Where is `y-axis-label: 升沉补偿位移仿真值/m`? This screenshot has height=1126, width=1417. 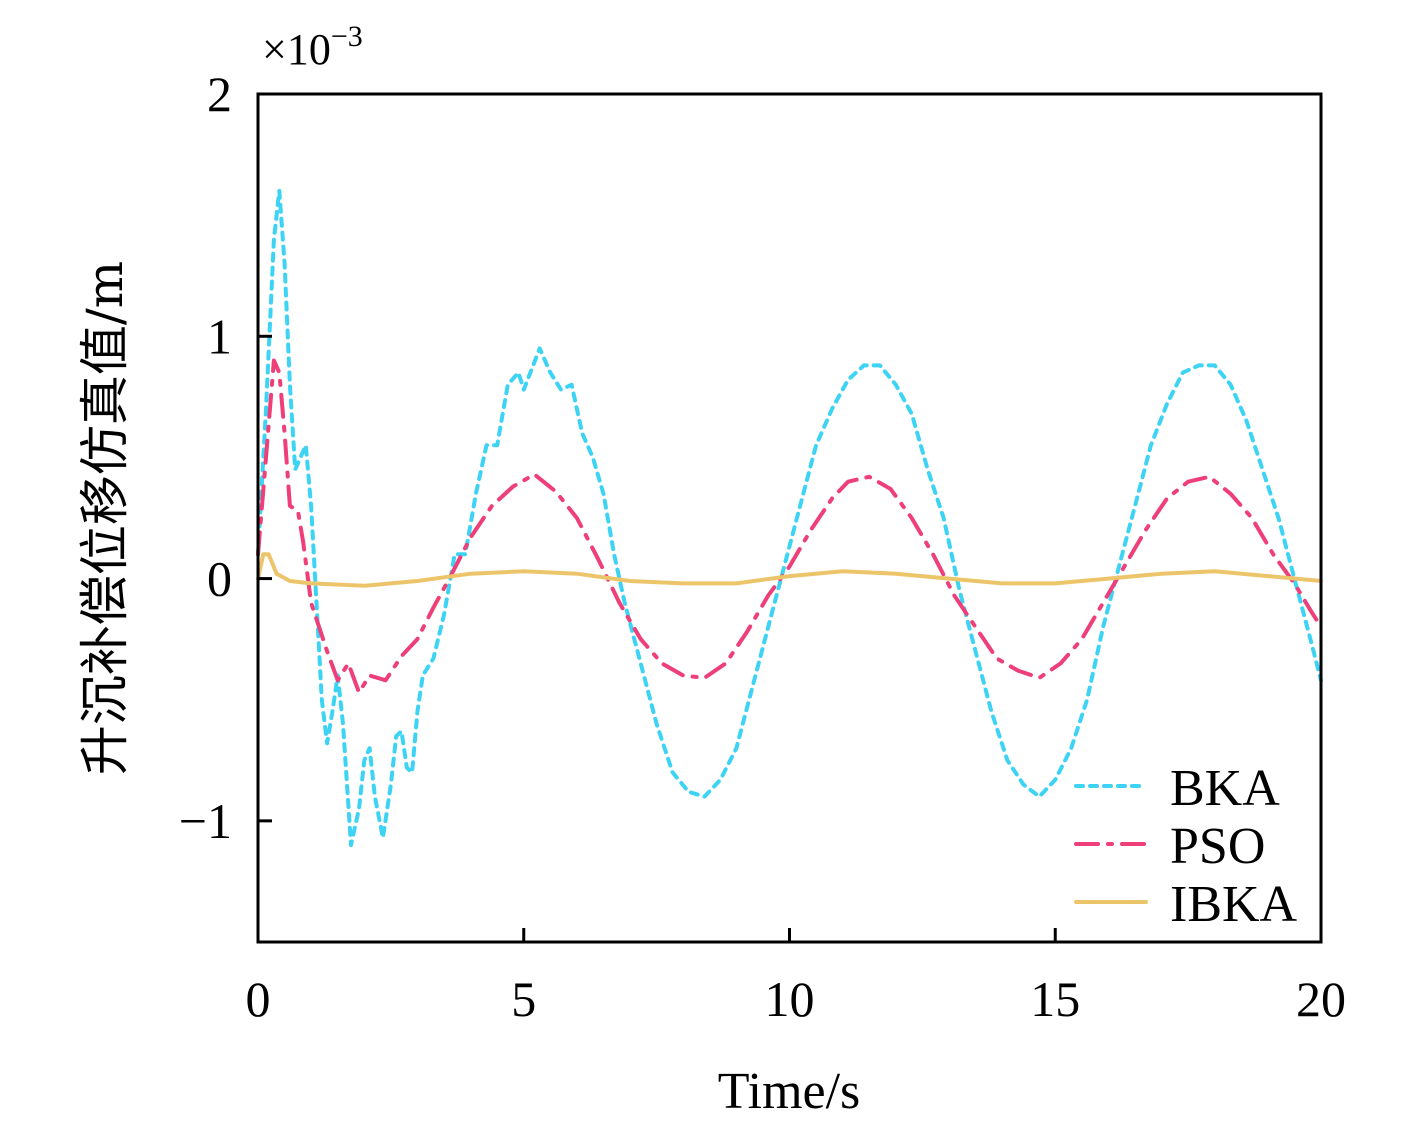
y-axis-label: 升沉补偿位移仿真值/m is located at coordinates (105, 518).